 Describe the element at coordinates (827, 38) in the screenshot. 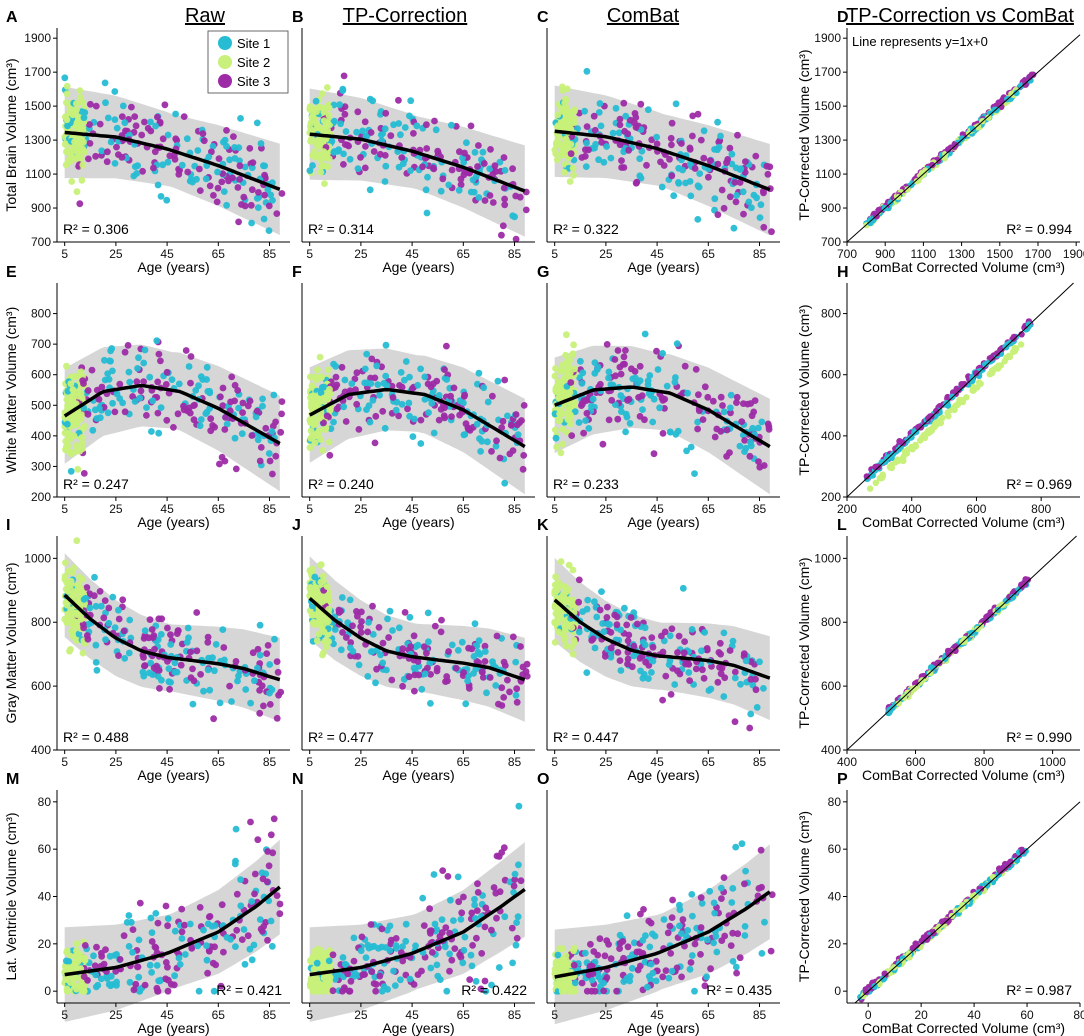

I see `y-tick-label: 1900` at that location.